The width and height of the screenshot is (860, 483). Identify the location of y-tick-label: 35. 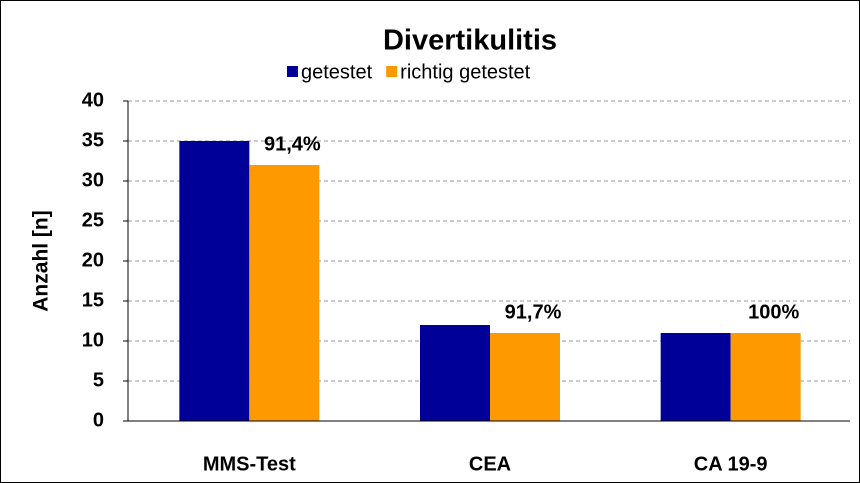
(93, 140).